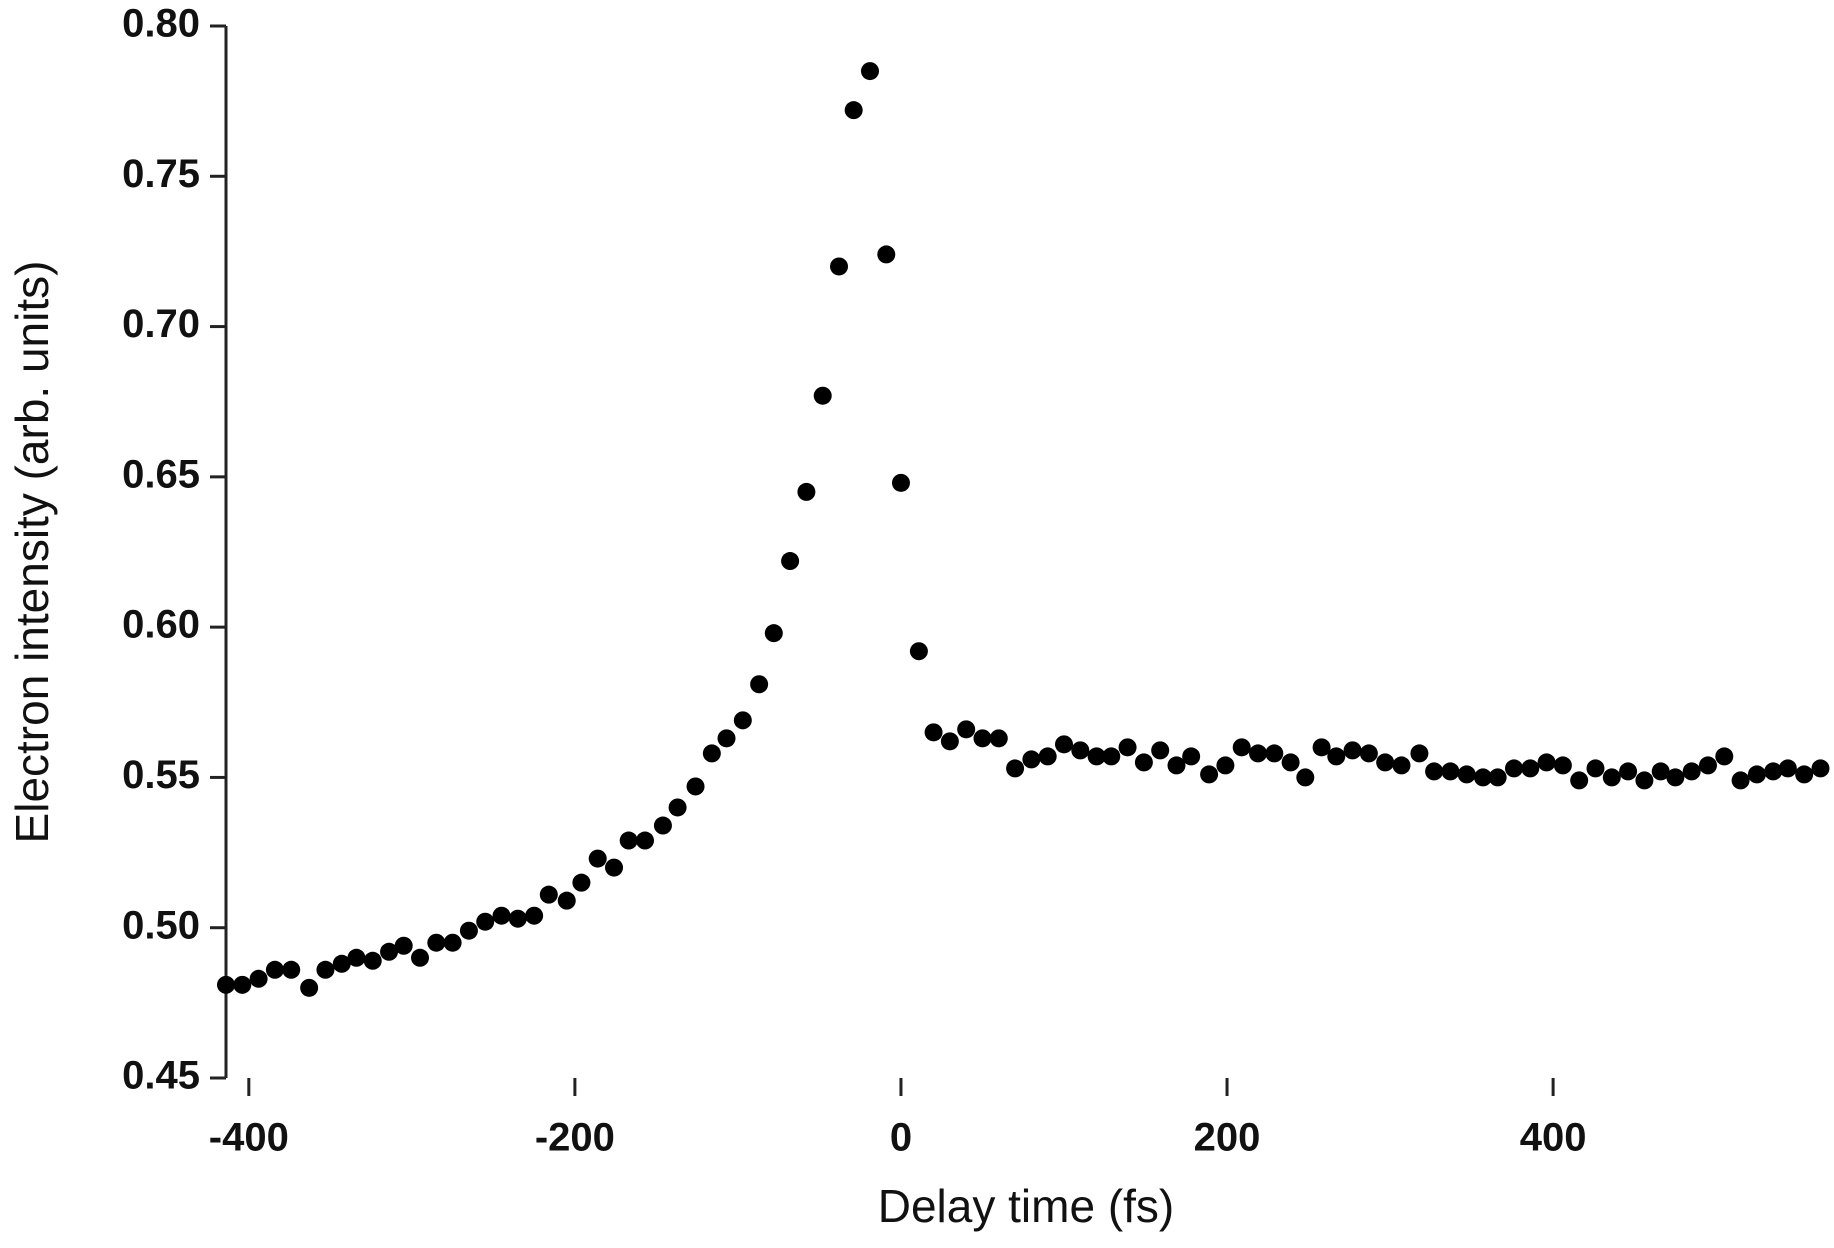 The image size is (1834, 1248). What do you see at coordinates (901, 1138) in the screenshot?
I see `x-tick-label: 0` at bounding box center [901, 1138].